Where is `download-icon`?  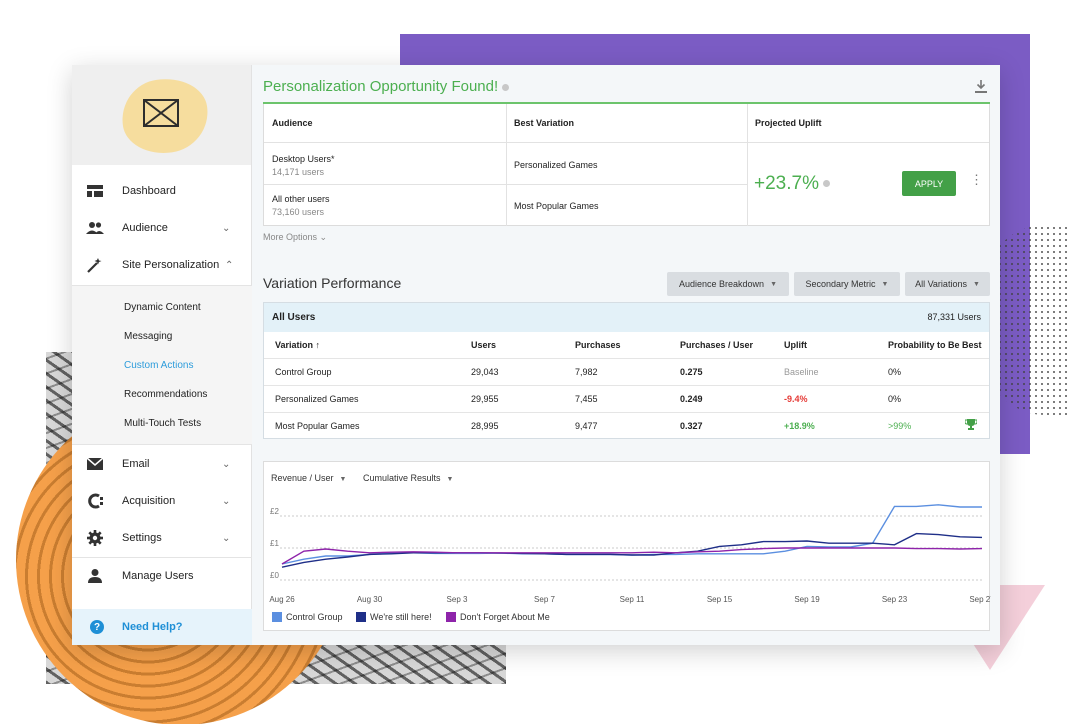
download-icon is located at coordinates (981, 86).